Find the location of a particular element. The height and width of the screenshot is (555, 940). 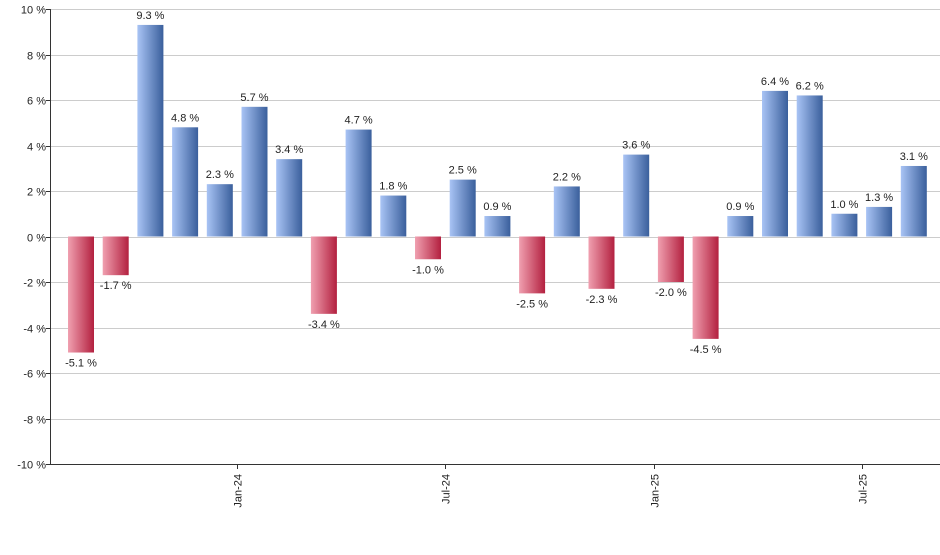

data-label: 9.3 % is located at coordinates (150, 16).